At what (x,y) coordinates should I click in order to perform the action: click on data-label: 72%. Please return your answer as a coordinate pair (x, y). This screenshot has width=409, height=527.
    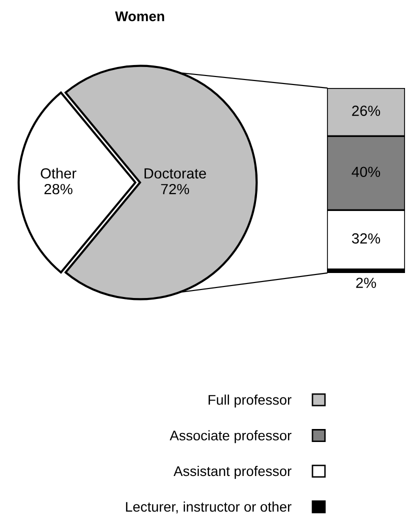
    Looking at the image, I should click on (175, 189).